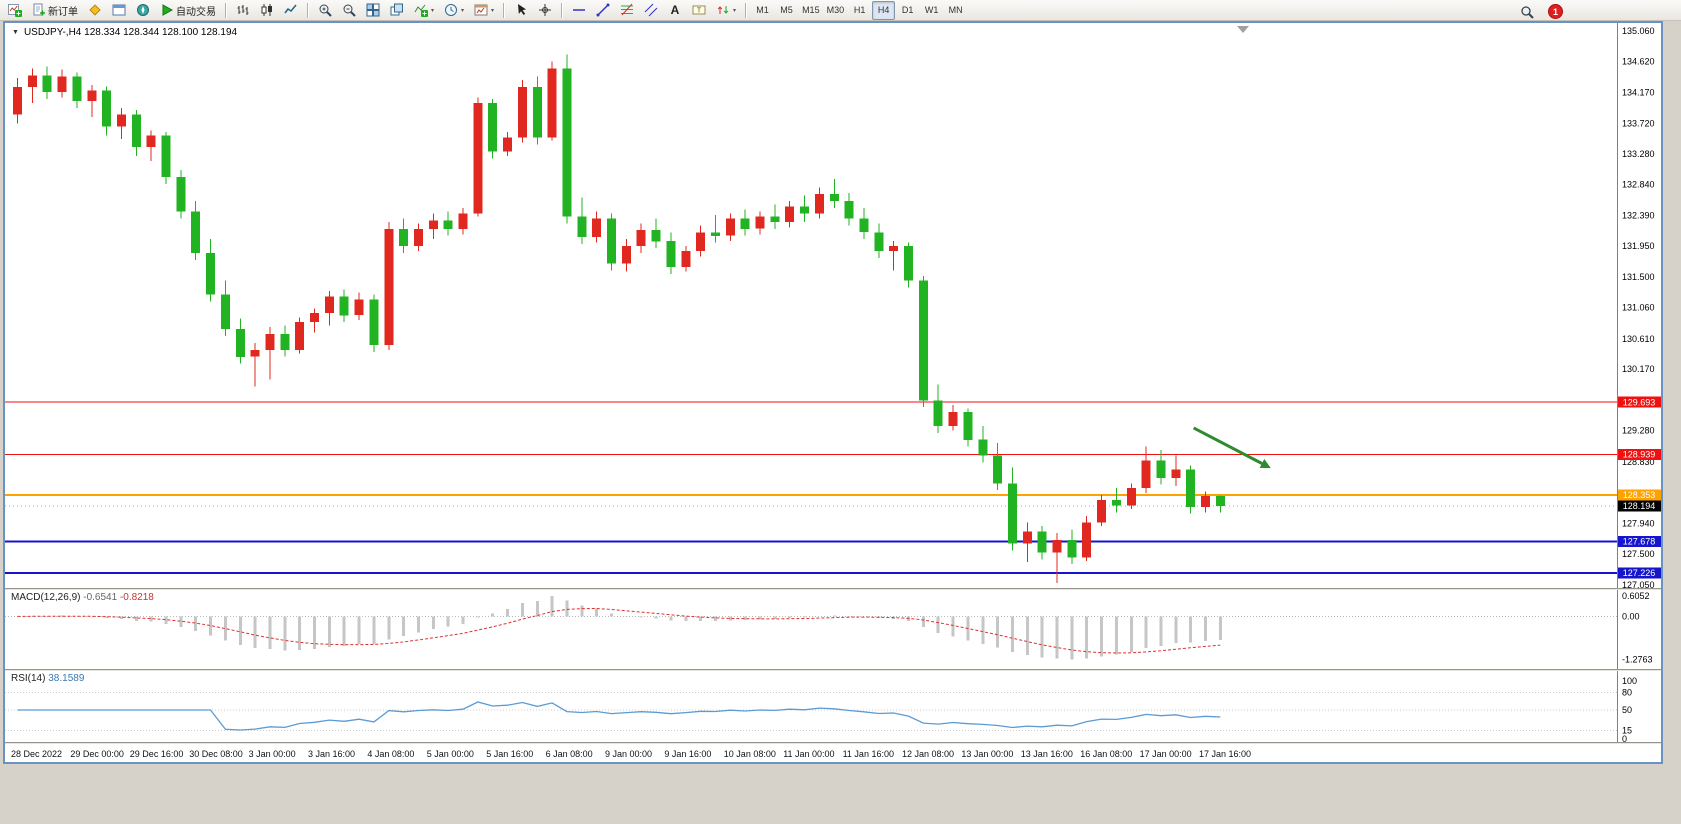 The height and width of the screenshot is (824, 1681). I want to click on price-axis-label: 129.280, so click(1638, 431).